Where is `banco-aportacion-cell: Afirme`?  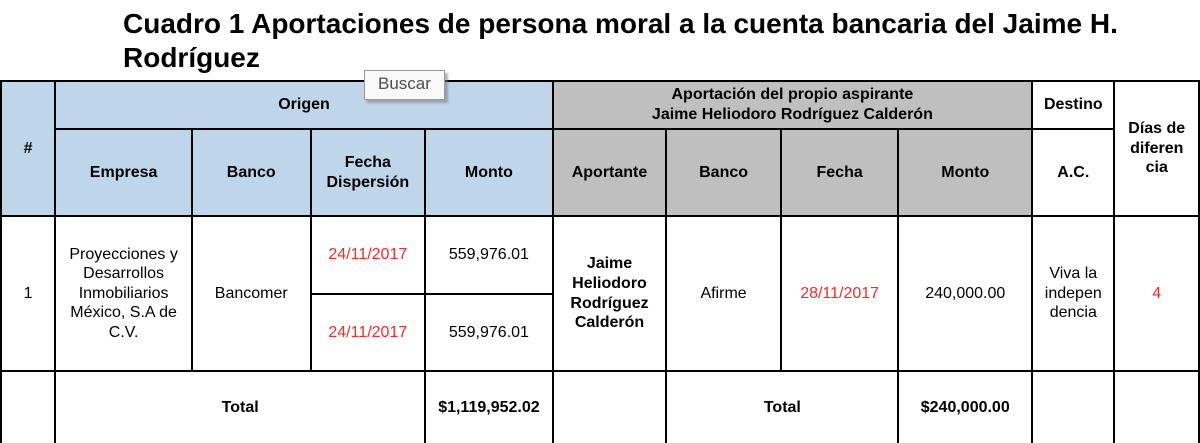
banco-aportacion-cell: Afirme is located at coordinates (723, 293).